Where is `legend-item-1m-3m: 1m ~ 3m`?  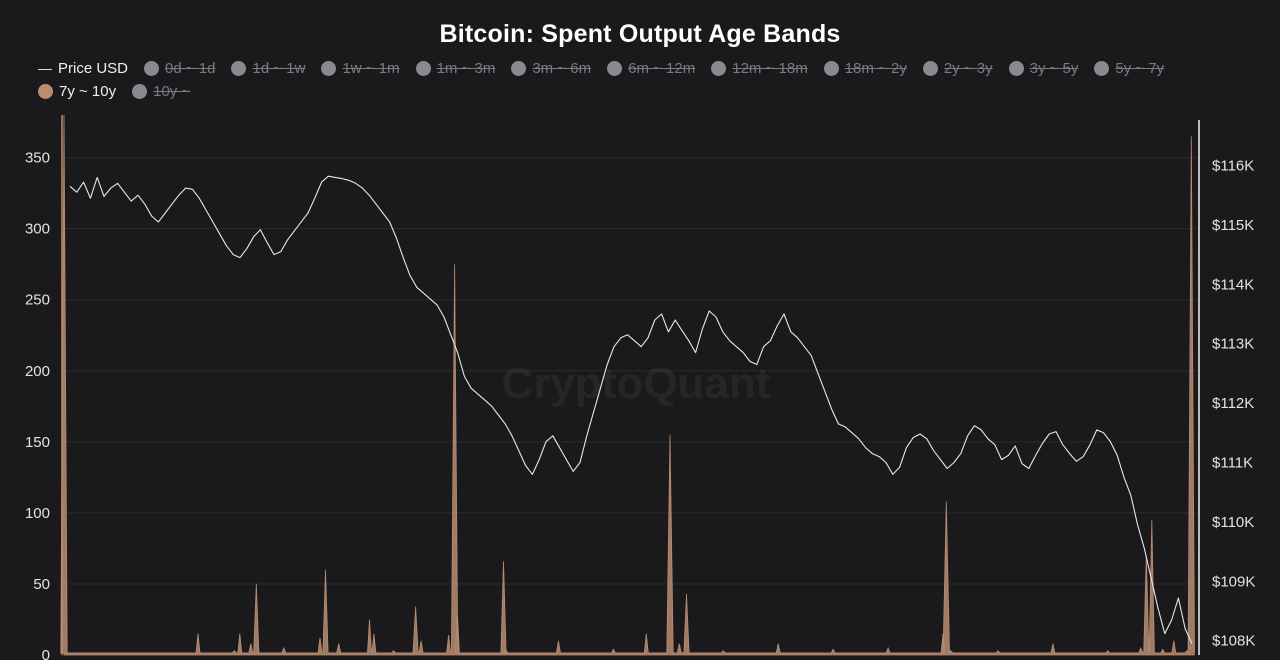 legend-item-1m-3m: 1m ~ 3m is located at coordinates (455, 68).